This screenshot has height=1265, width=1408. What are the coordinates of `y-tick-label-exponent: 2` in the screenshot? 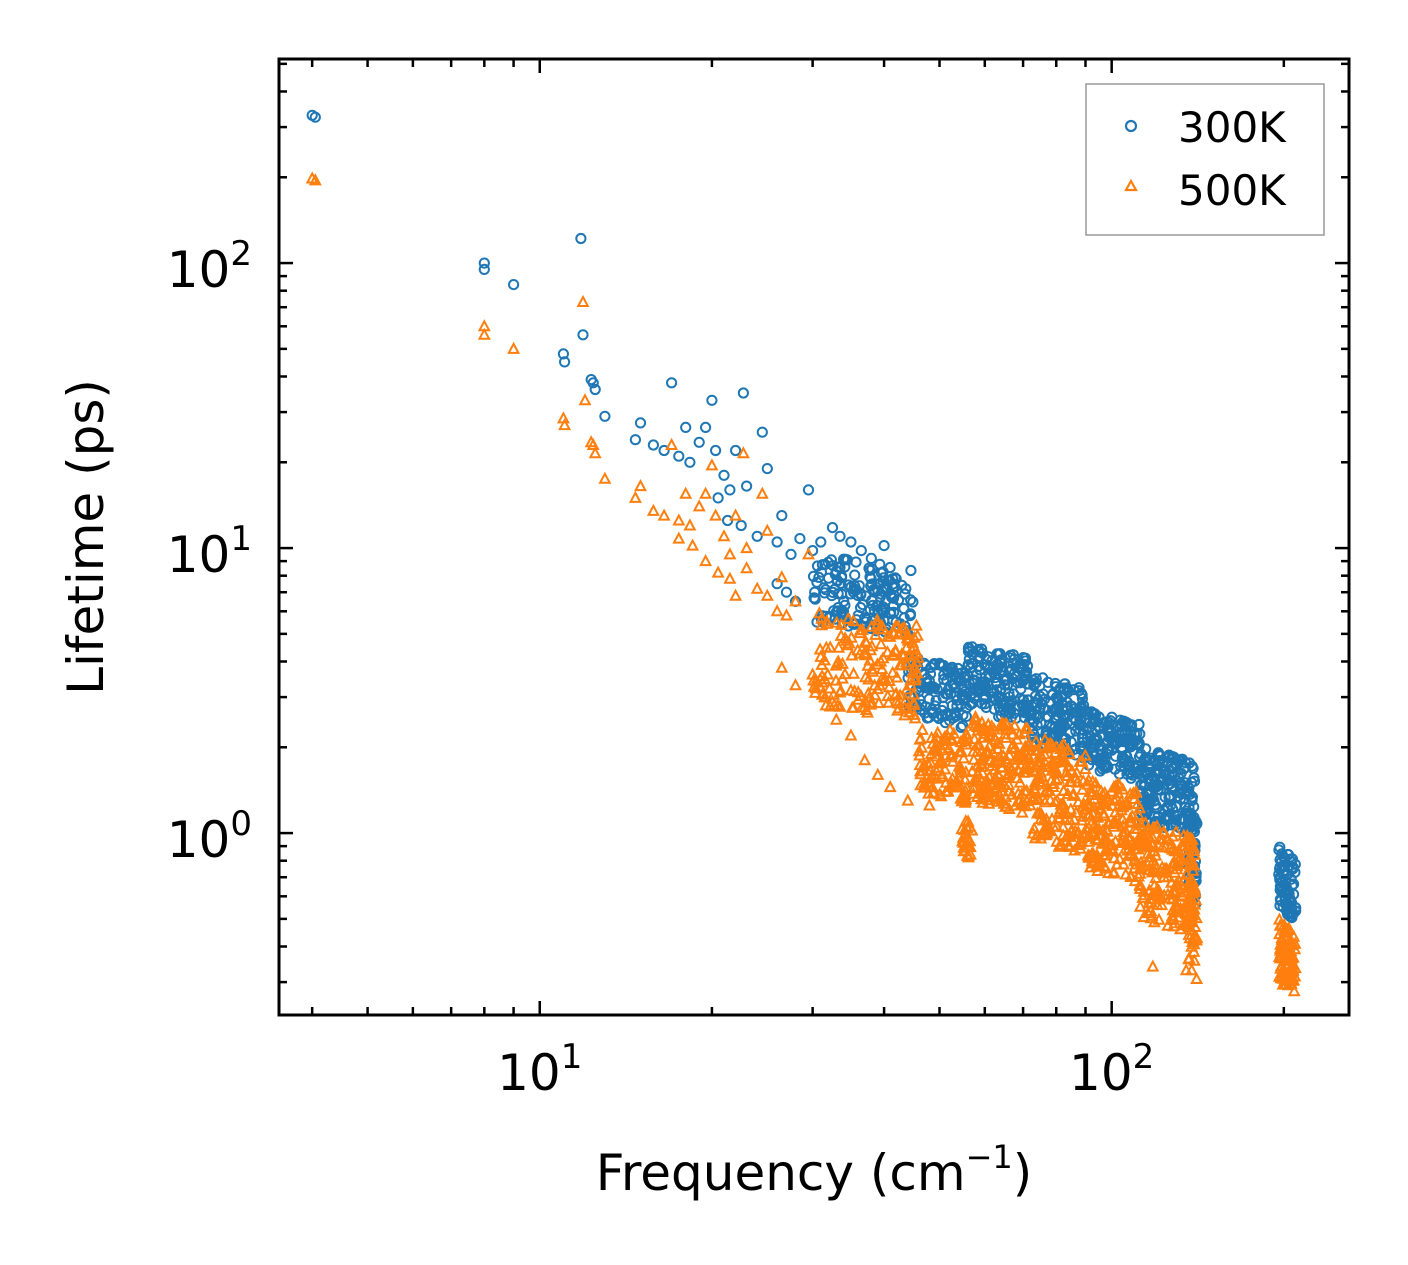 It's located at (241, 254).